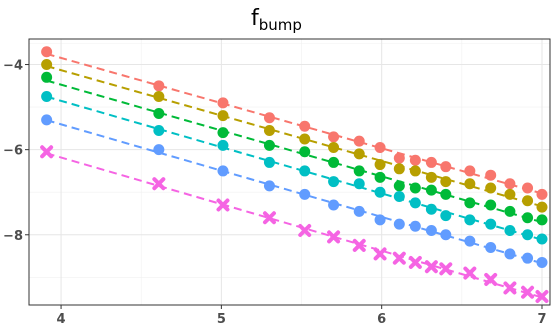  Describe the element at coordinates (13, 236) in the screenshot. I see `y-tick-label: −8` at that location.